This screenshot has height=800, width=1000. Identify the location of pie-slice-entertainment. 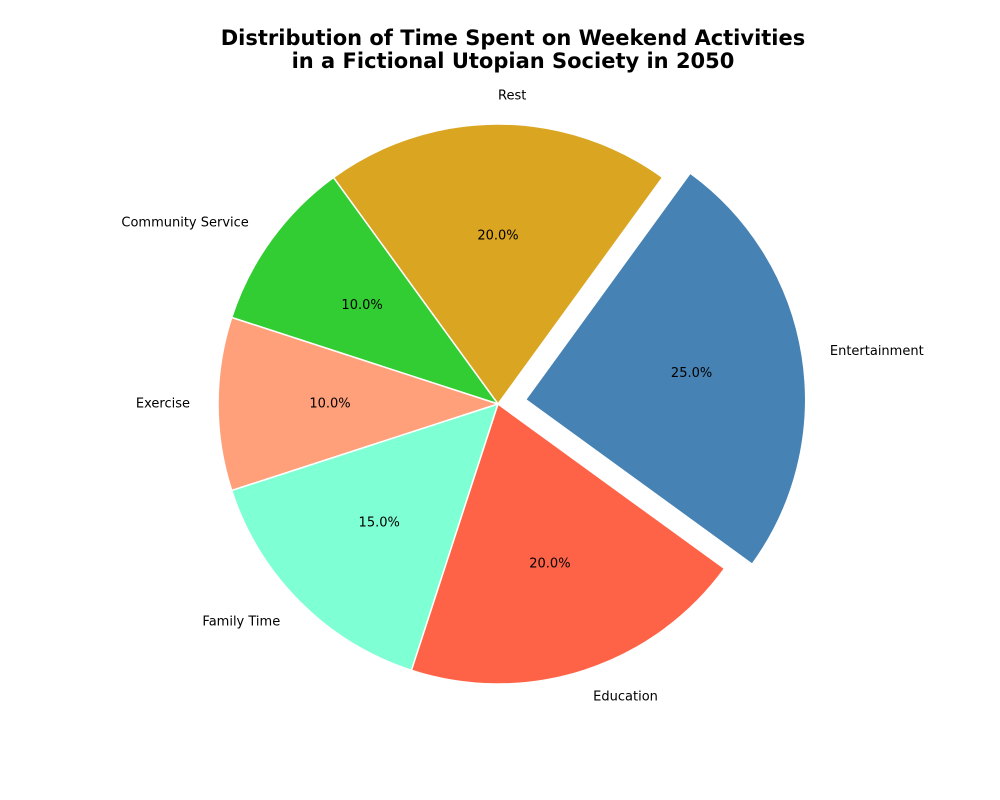
(665, 368).